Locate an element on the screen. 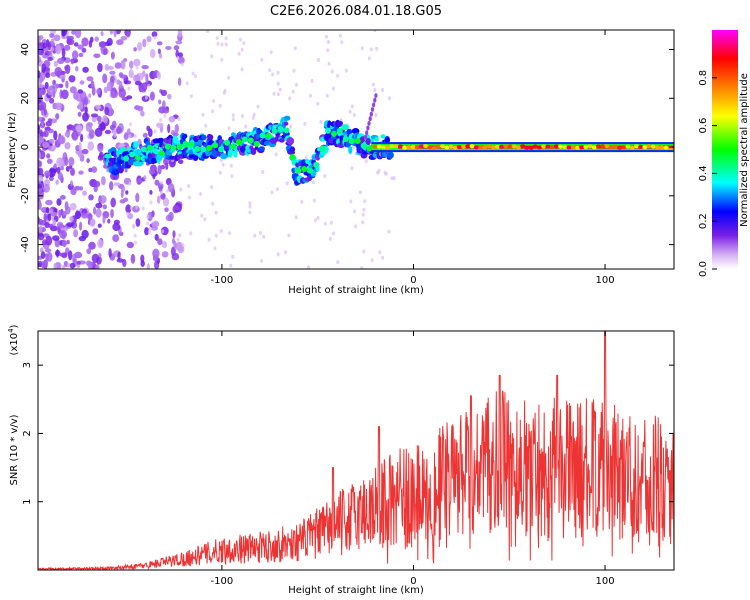 This screenshot has height=600, width=750. x-tick-label: -100 is located at coordinates (222, 280).